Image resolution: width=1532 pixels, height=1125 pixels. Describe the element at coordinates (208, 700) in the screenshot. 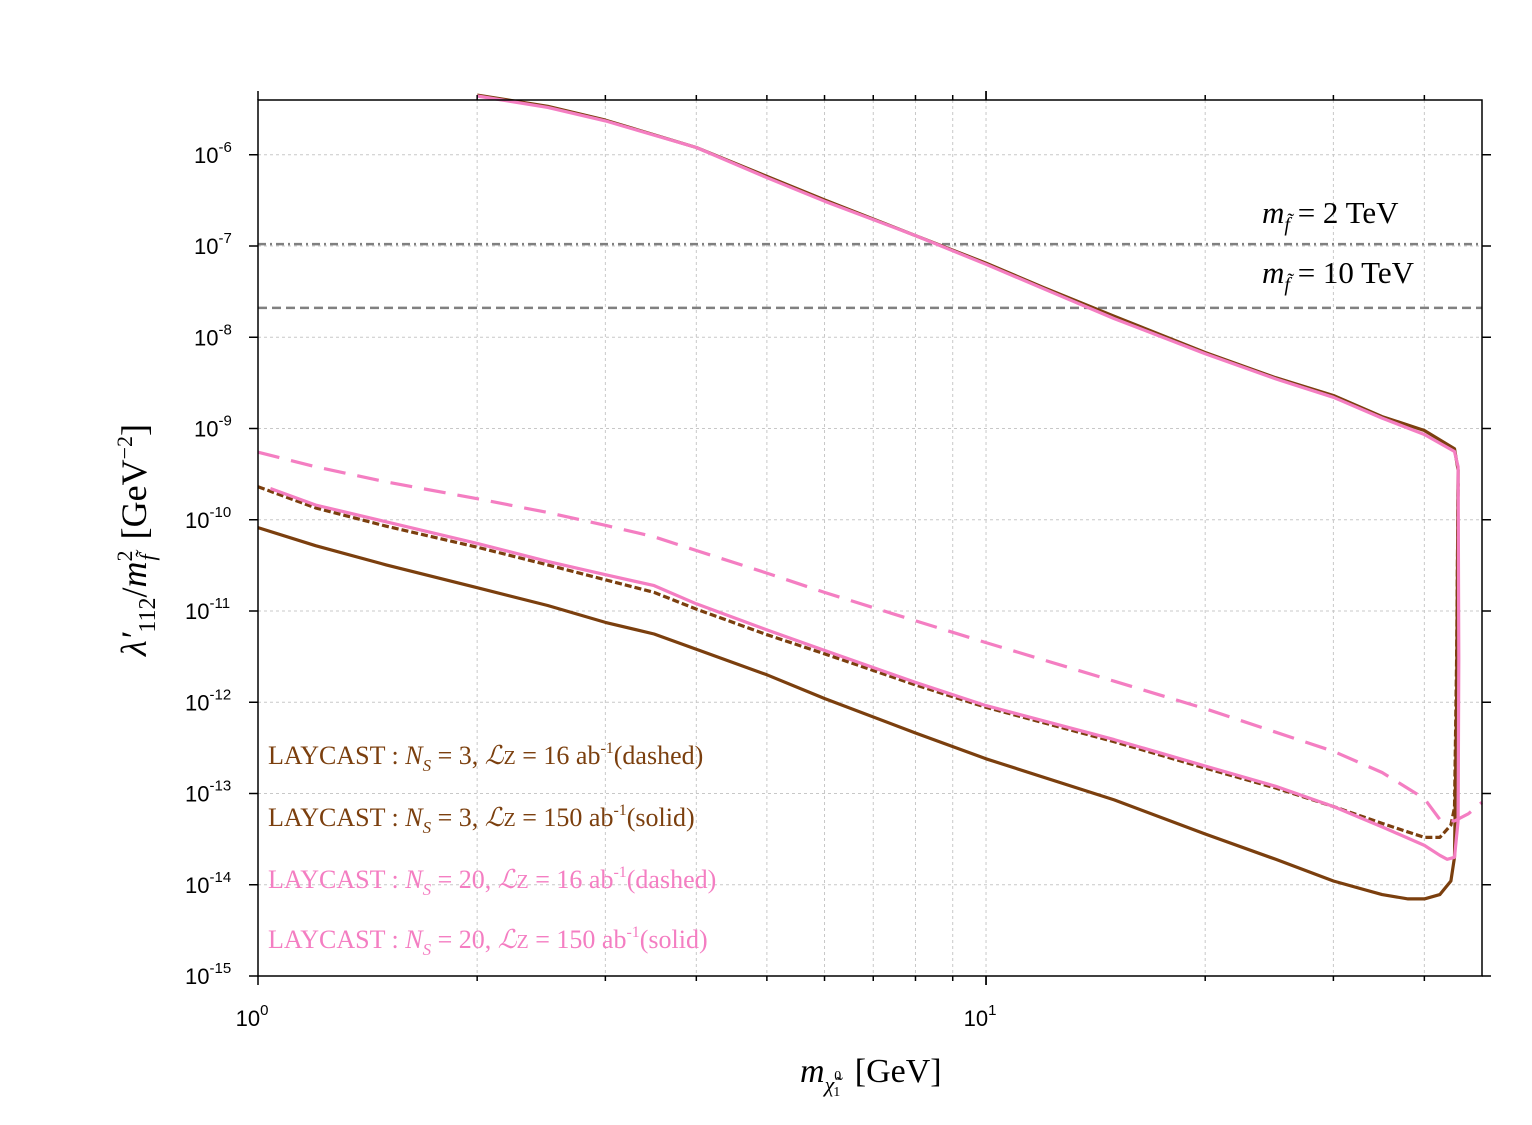

I see `y-tick-label: 10⁻¹²` at that location.